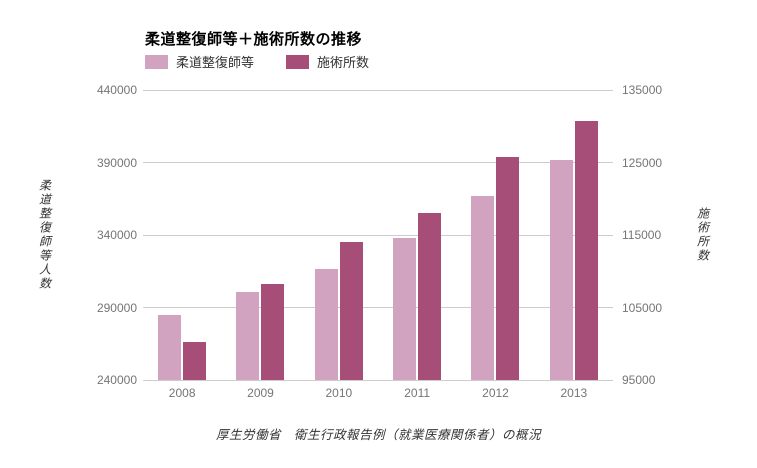 This screenshot has height=468, width=757. I want to click on legend-swatch-judo-therapists, so click(156, 61).